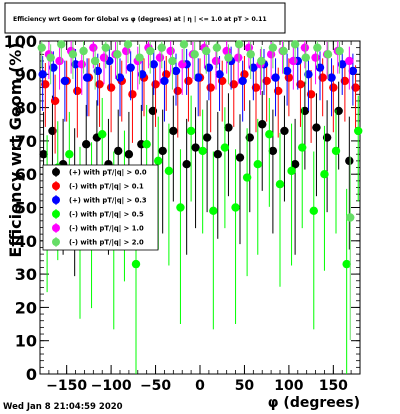 The height and width of the screenshot is (414, 400). What do you see at coordinates (314, 403) in the screenshot?
I see `x-axis-label: φ (degrees)` at bounding box center [314, 403].